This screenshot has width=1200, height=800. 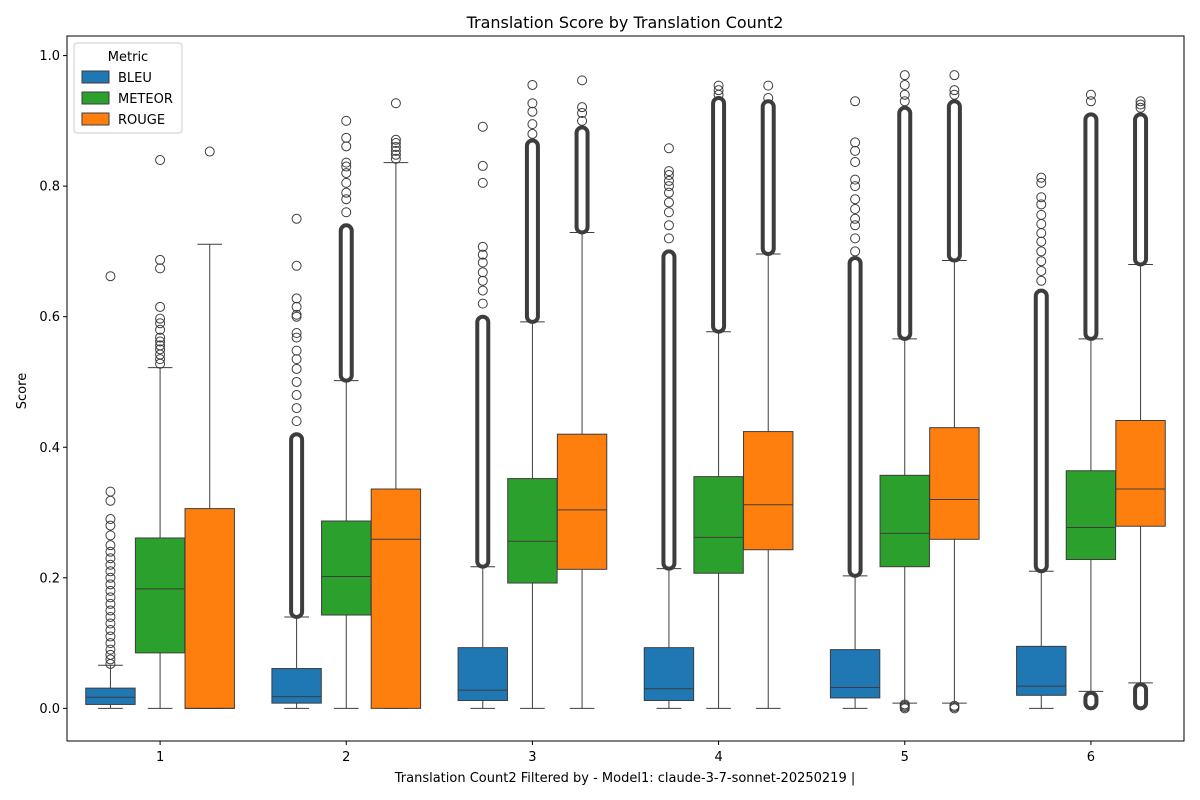 I want to click on y-tick-label: 0.0, so click(x=49, y=709).